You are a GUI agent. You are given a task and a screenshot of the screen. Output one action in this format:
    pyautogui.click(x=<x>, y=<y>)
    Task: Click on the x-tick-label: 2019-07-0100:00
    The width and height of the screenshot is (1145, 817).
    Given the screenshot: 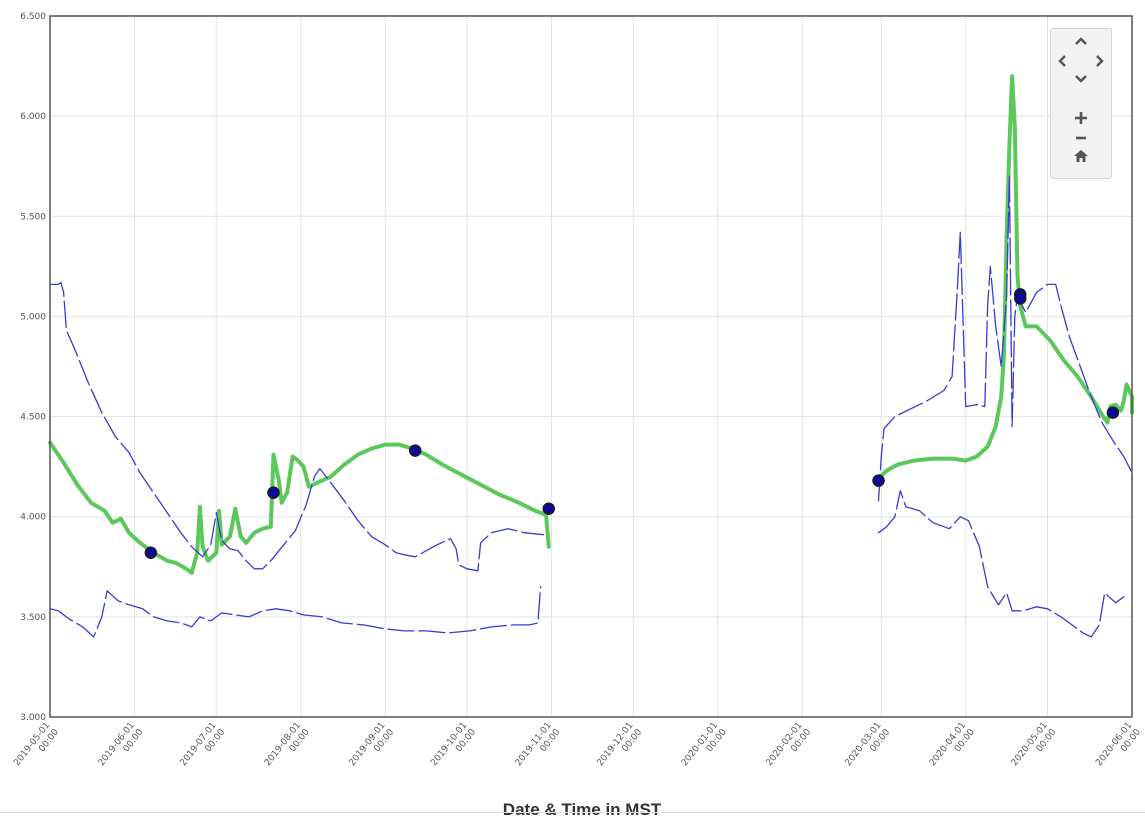 What is the action you would take?
    pyautogui.click(x=203, y=747)
    